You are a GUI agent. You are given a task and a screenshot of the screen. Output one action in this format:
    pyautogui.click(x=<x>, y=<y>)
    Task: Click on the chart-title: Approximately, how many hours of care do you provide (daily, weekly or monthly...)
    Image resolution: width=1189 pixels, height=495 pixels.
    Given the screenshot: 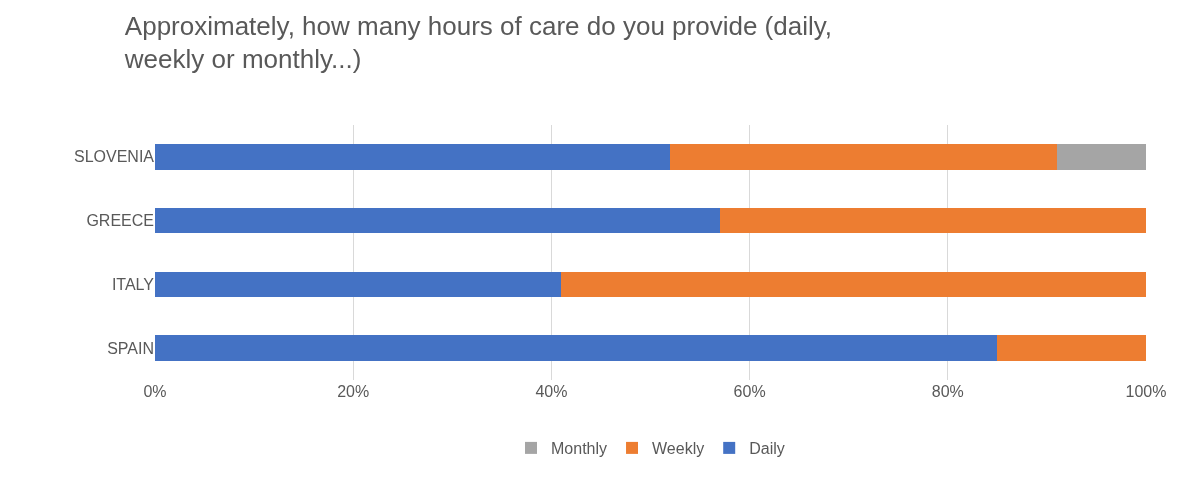 What is the action you would take?
    pyautogui.click(x=477, y=42)
    